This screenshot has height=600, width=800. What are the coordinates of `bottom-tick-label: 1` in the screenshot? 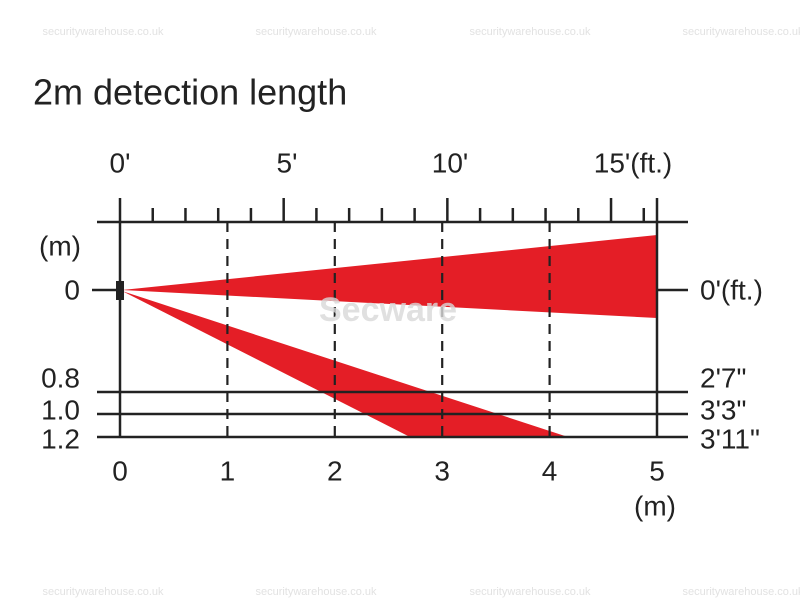 It's located at (228, 470).